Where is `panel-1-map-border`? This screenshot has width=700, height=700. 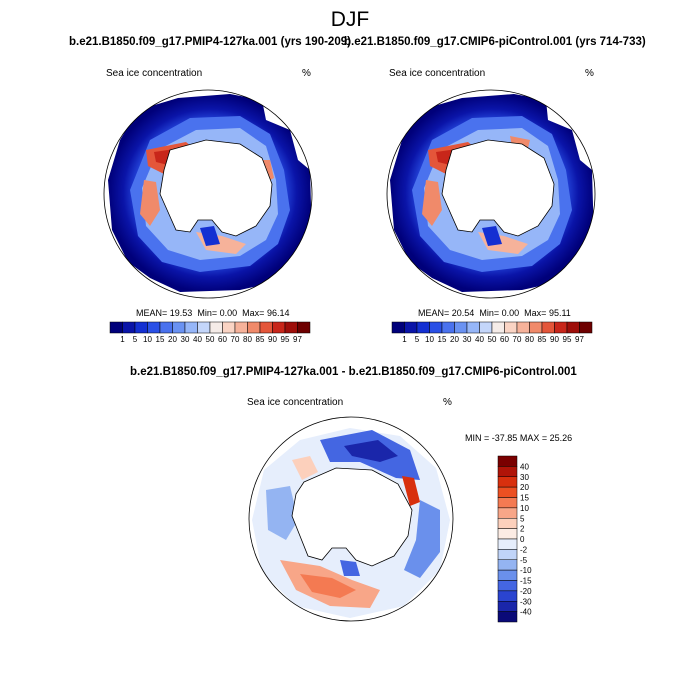 panel-1-map-border is located at coordinates (208, 194).